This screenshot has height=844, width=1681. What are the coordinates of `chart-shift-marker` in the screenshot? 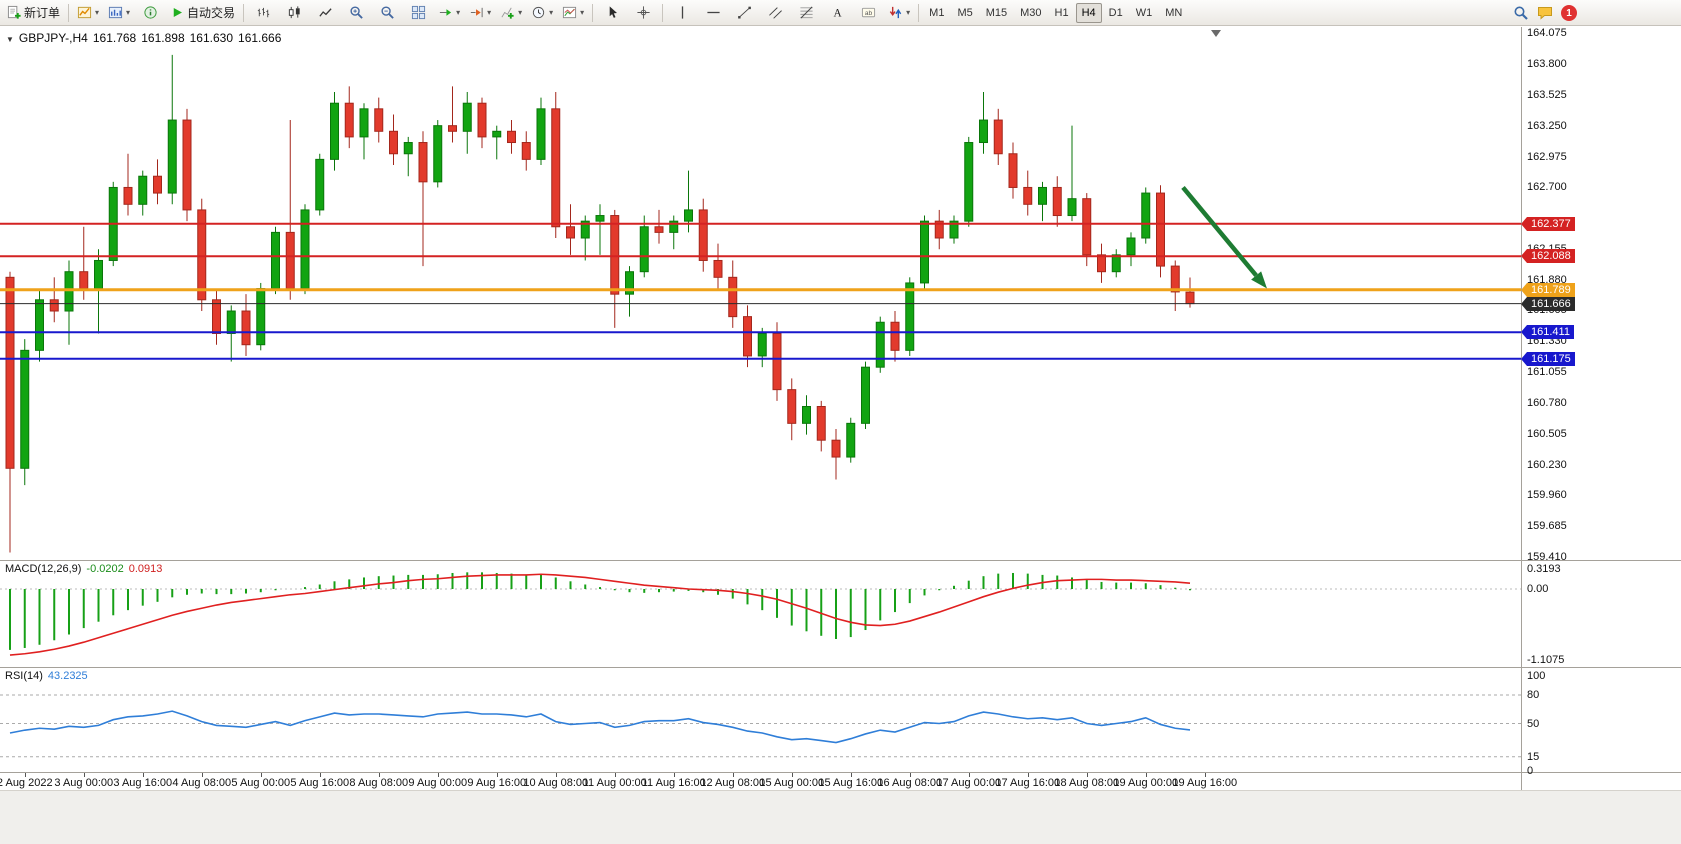 It's located at (1216, 33).